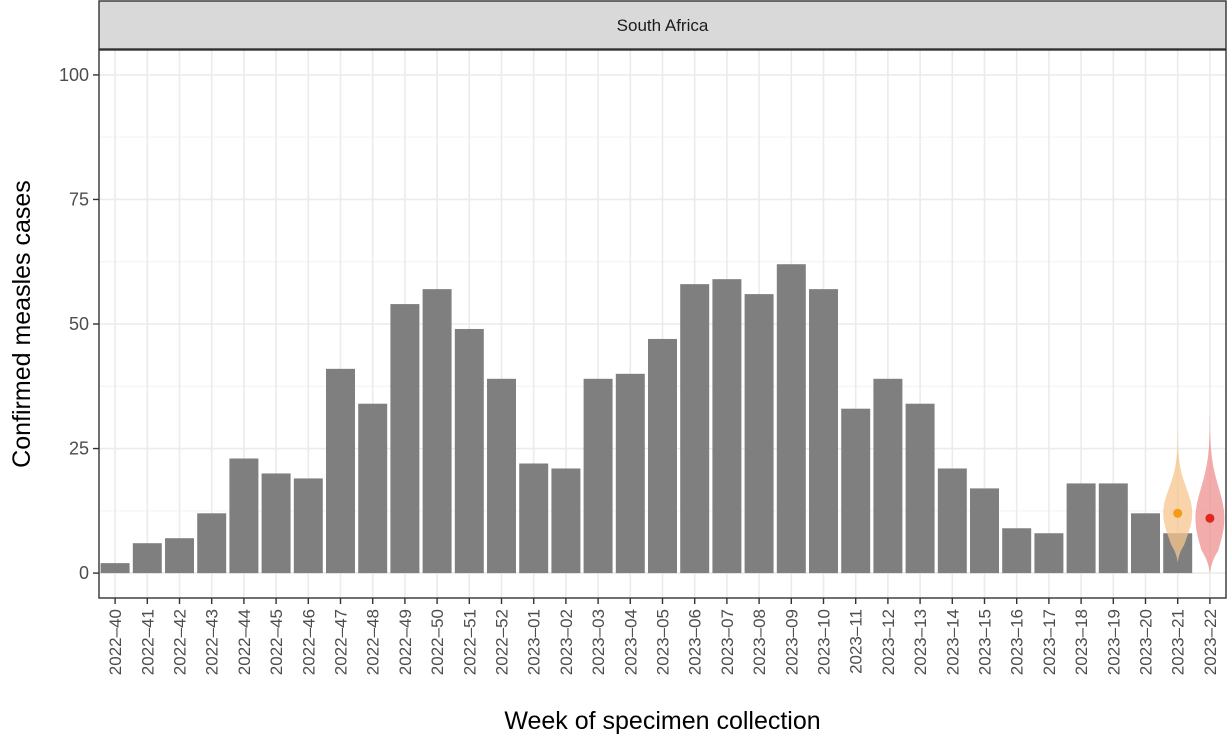 This screenshot has width=1227, height=738. Describe the element at coordinates (147, 642) in the screenshot. I see `x-tick-label: 2022–41` at that location.